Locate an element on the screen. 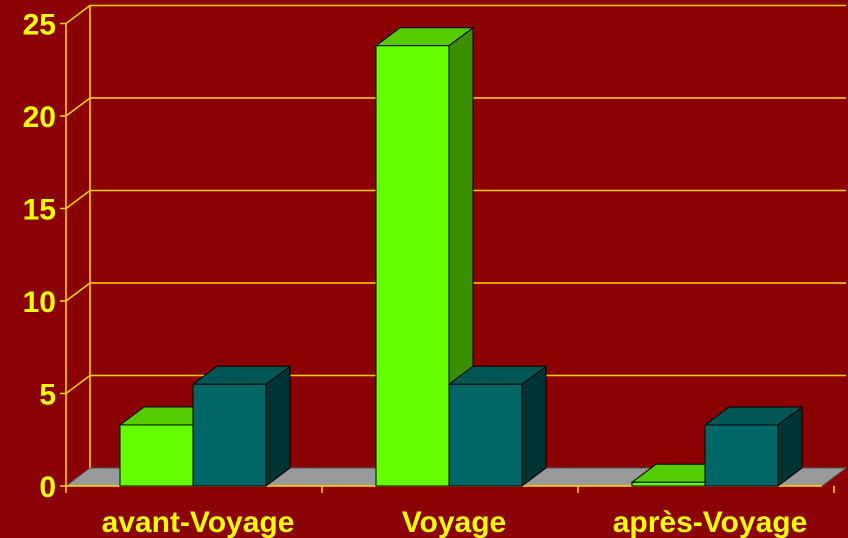 Image resolution: width=848 pixels, height=538 pixels. x-category-label: Voyage is located at coordinates (454, 522).